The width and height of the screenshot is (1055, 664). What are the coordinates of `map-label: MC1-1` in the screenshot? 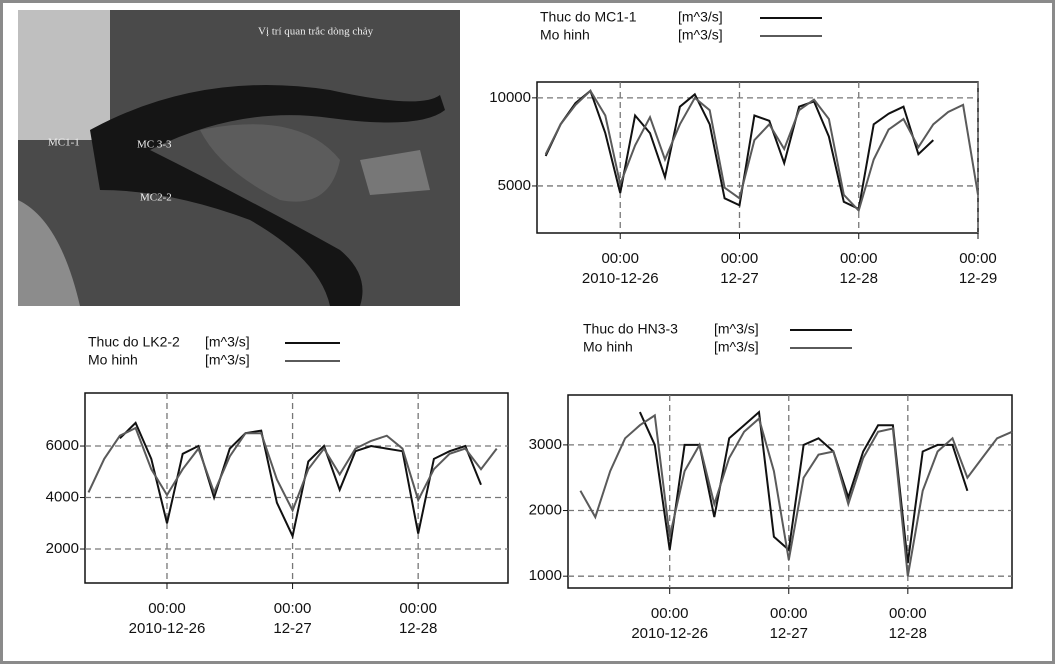 It's located at (64, 143).